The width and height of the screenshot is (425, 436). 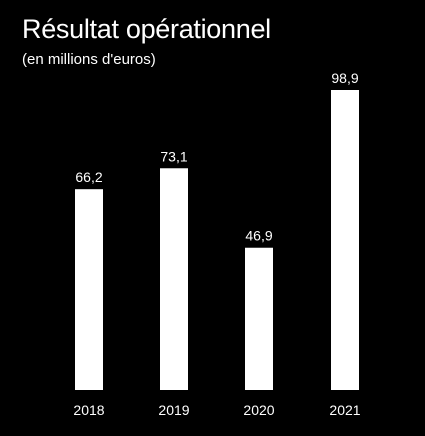 I want to click on tick-label-2019: 2019, so click(x=173, y=410).